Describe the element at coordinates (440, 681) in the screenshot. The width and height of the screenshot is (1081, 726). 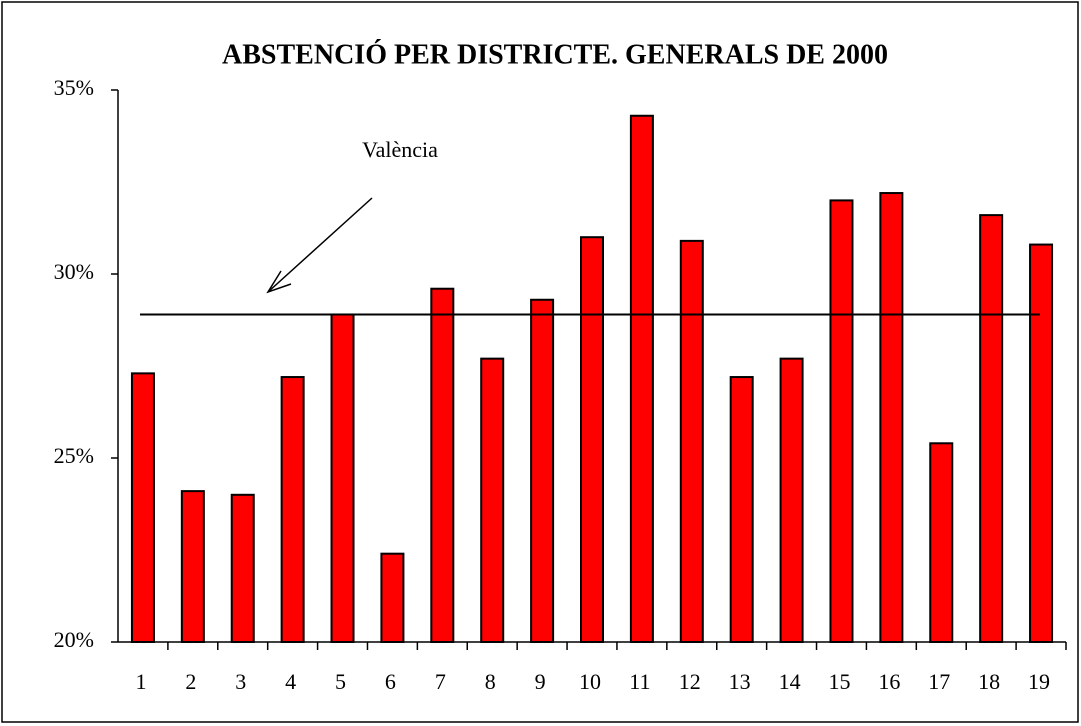
I see `x-tick-label: 7` at that location.